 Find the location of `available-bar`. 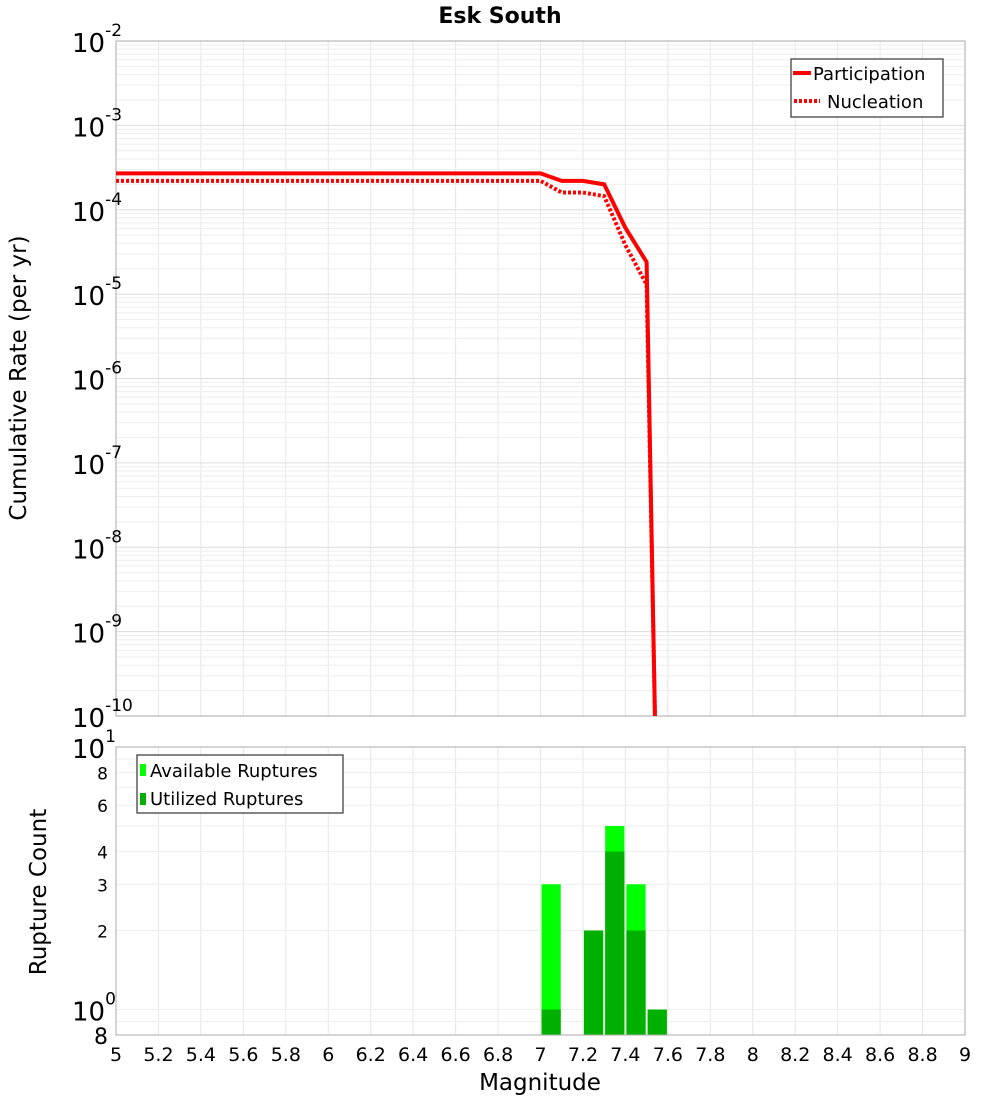

available-bar is located at coordinates (551, 959).